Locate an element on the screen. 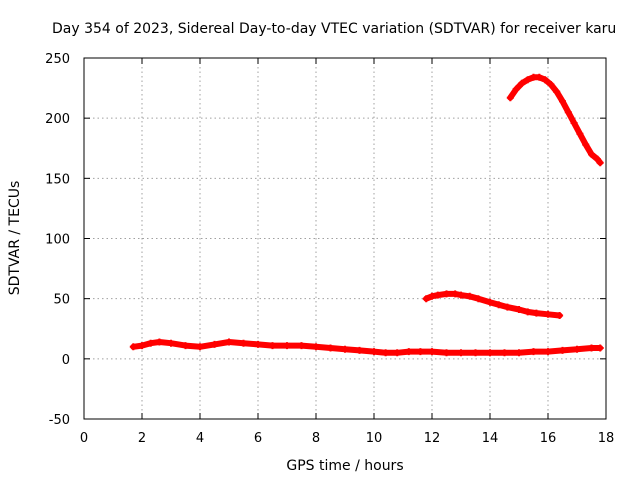  x-axis-title: GPS time / hours is located at coordinates (344, 466).